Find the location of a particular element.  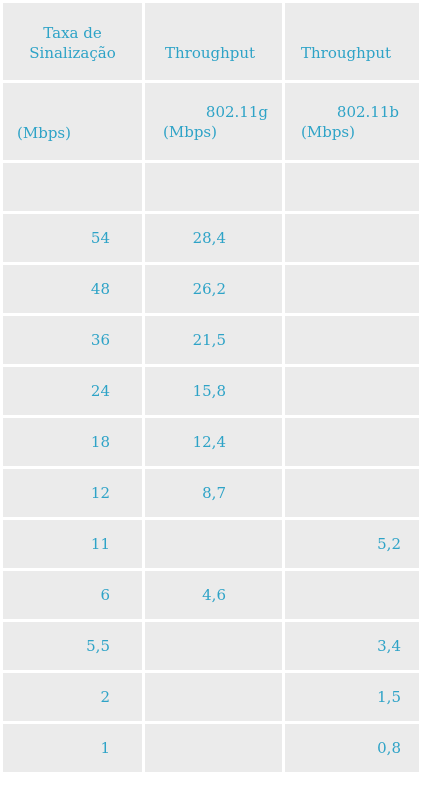

rate-cell: 48 is located at coordinates (74, 290).